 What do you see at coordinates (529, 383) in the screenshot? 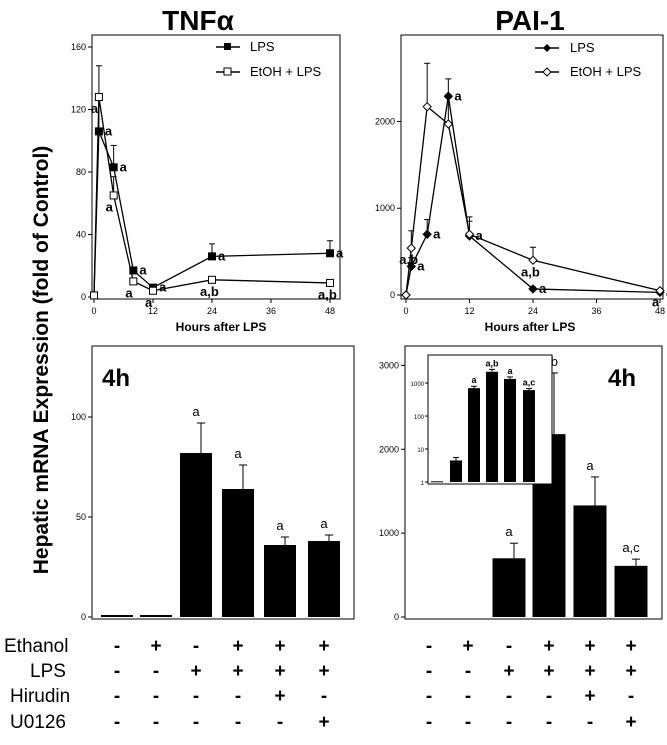
I see `inset-significance-label: a,c` at bounding box center [529, 383].